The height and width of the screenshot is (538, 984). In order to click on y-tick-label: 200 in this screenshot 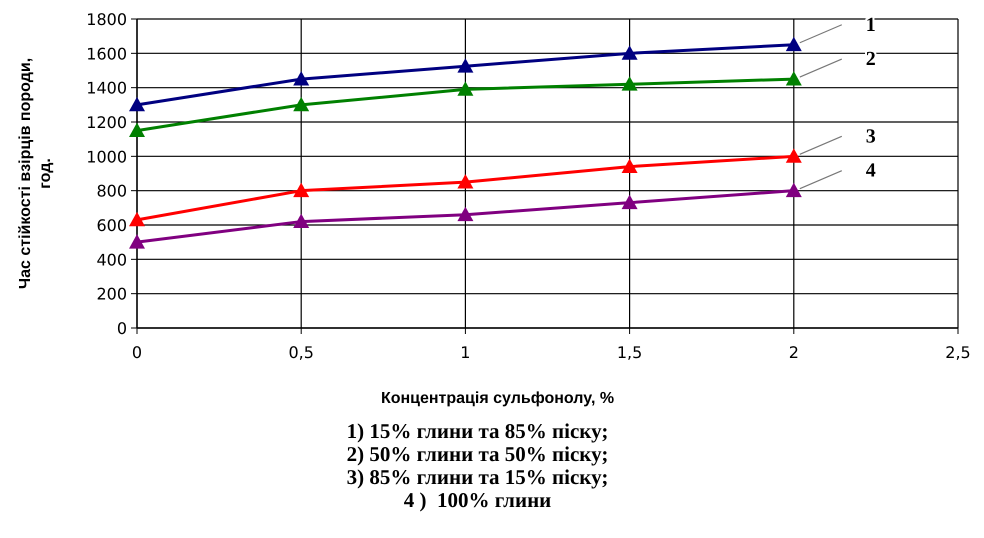, I will do `click(111, 294)`.